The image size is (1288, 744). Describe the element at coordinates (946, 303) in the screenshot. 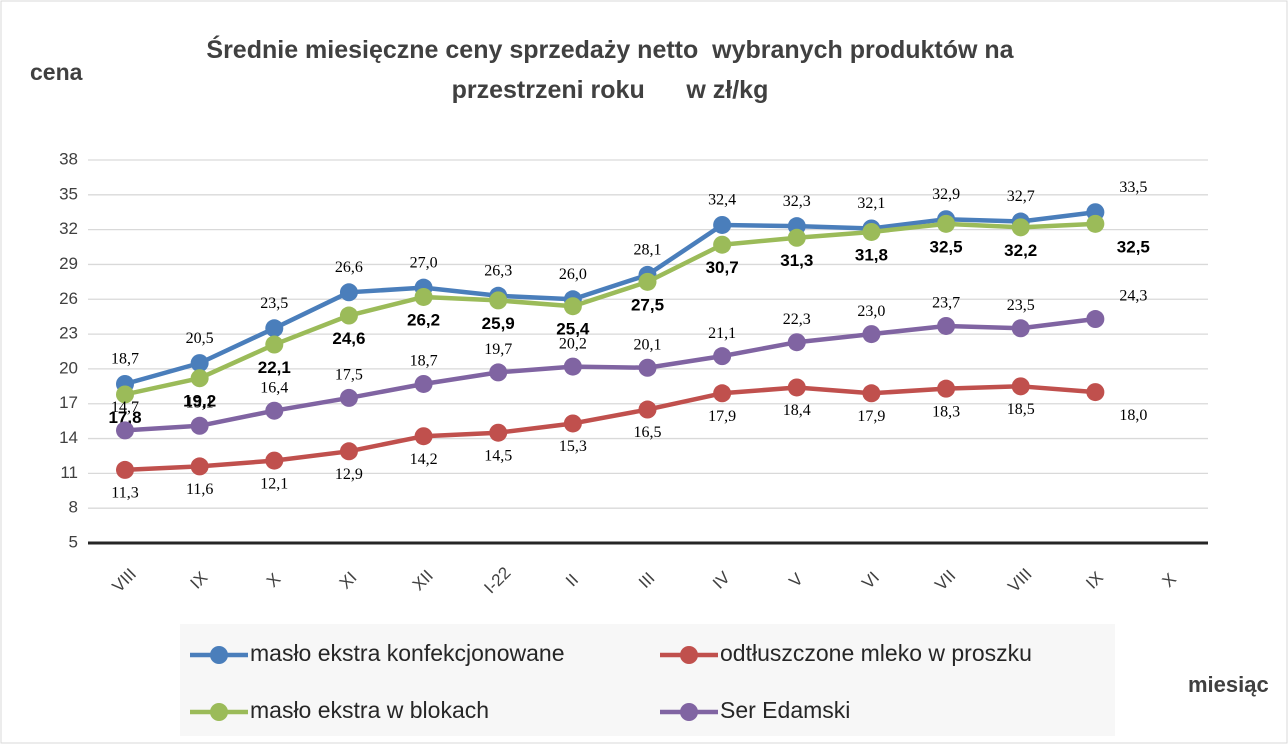

I see `data-label: 23,7` at that location.